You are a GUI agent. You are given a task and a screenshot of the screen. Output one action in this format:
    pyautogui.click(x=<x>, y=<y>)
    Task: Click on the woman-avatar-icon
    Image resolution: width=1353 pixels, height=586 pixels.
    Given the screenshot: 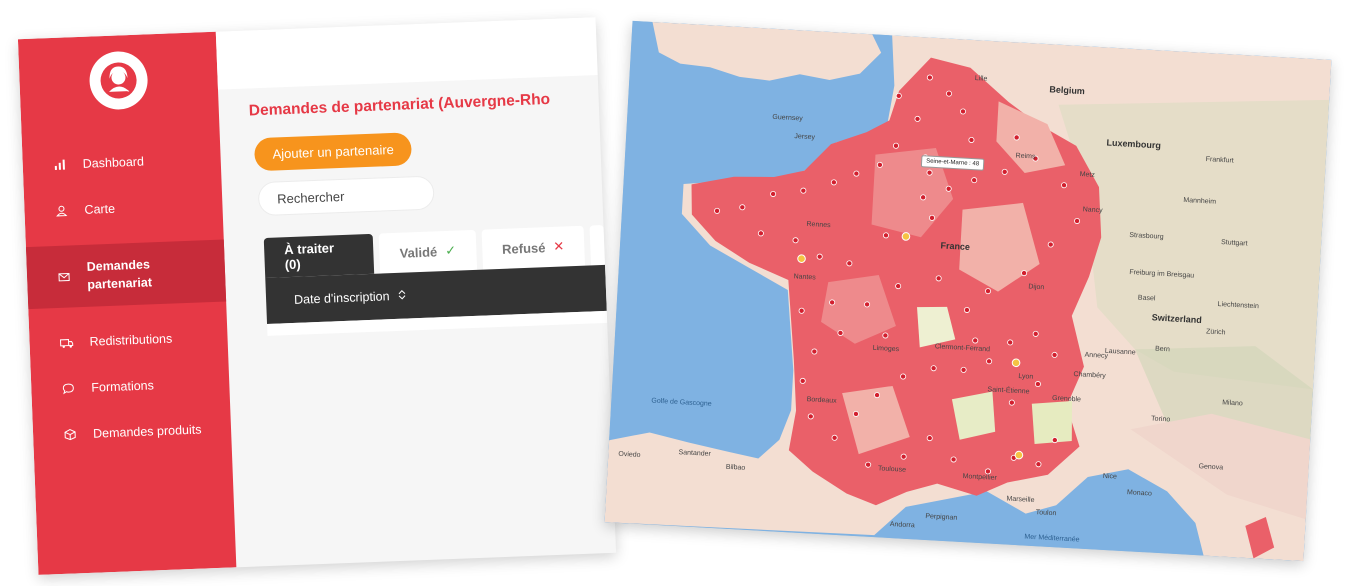 What is the action you would take?
    pyautogui.click(x=118, y=80)
    